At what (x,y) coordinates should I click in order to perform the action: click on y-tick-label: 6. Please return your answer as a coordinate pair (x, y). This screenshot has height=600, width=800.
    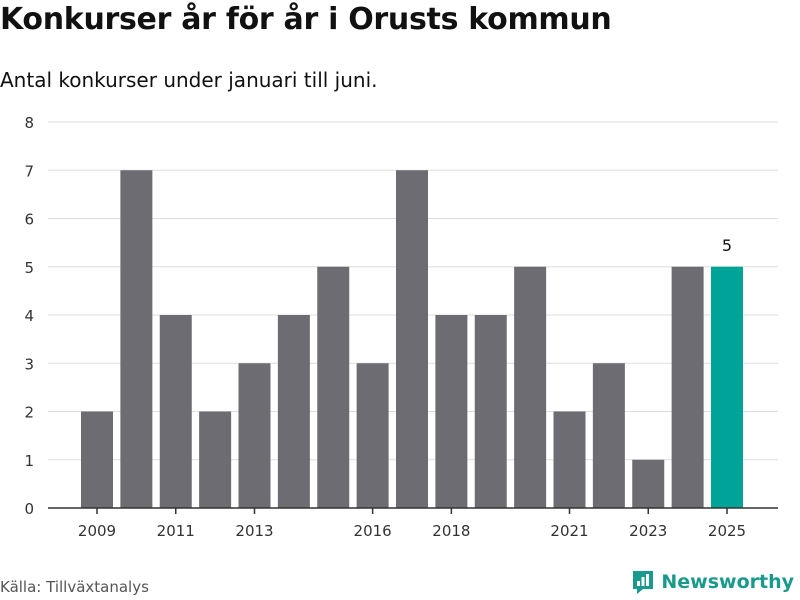
    Looking at the image, I should click on (29, 220).